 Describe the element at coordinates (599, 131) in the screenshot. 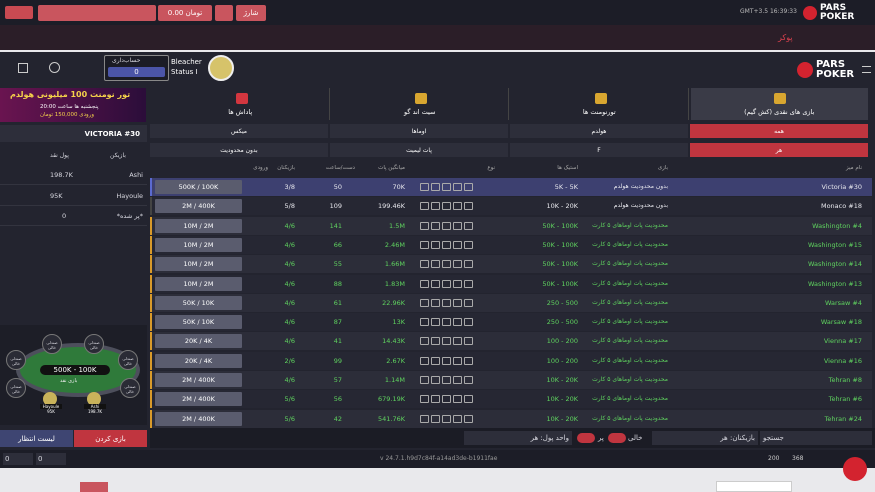

I see `game-filter: هولدم` at that location.